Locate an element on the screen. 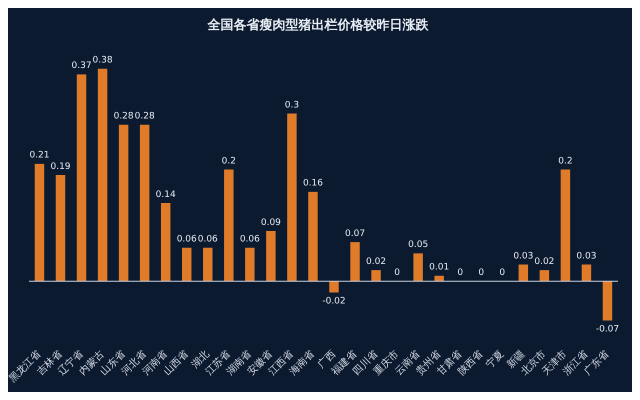 The image size is (640, 400). data-label: 0.3 is located at coordinates (292, 105).